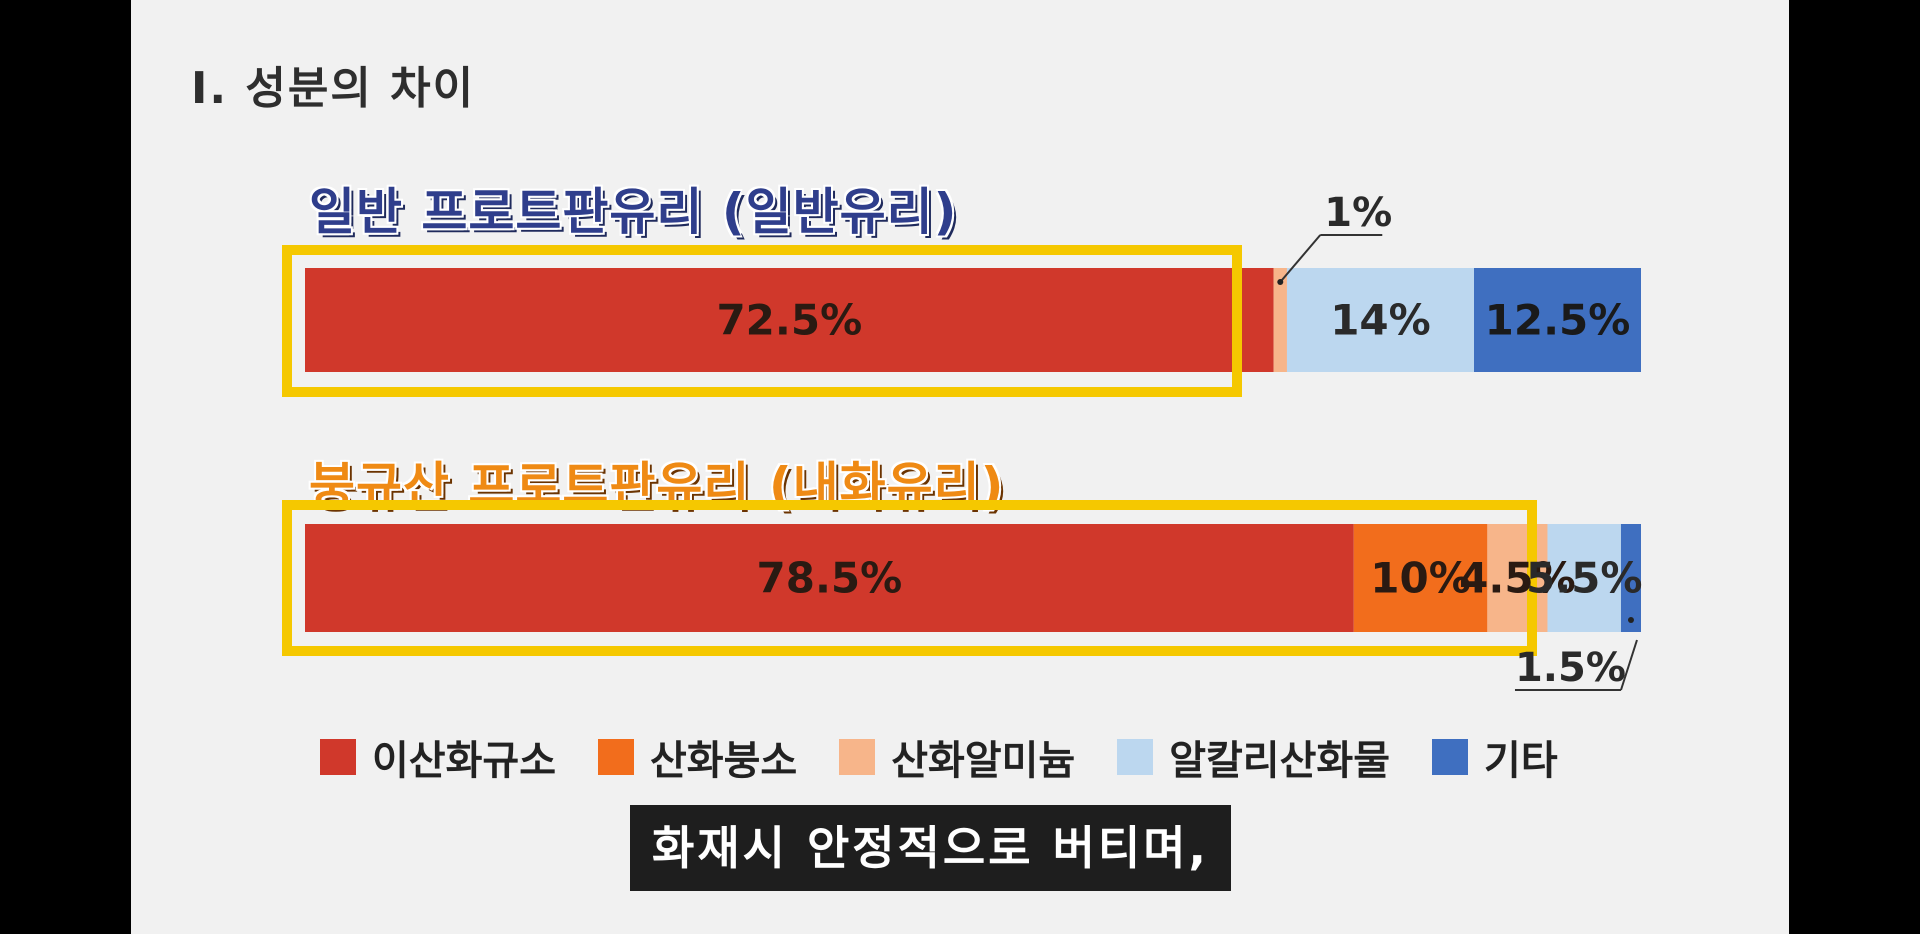 The image size is (1920, 934). Describe the element at coordinates (333, 88) in the screenshot. I see `slide-title: Ⅰ. 성분의 차이` at that location.